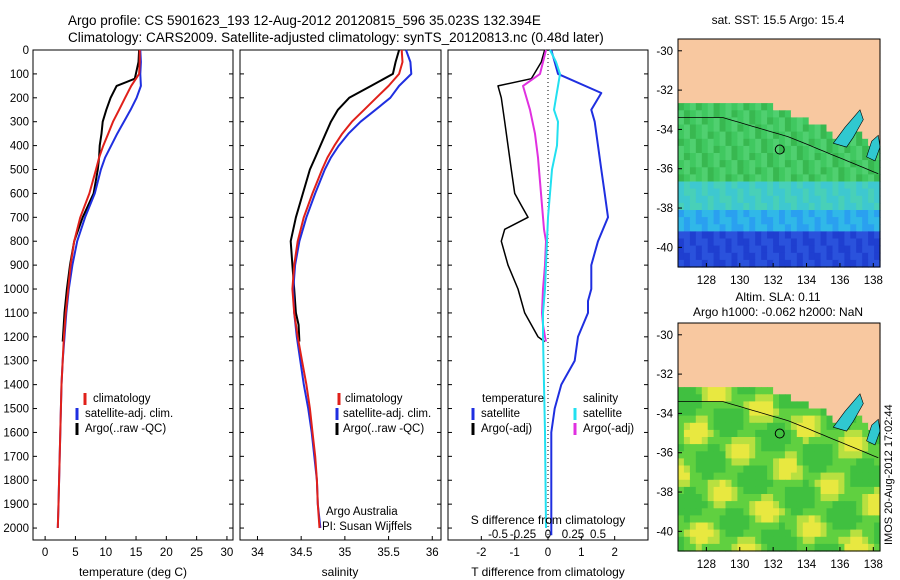 The height and width of the screenshot is (580, 900). I want to click on argo-float-marker, so click(779, 433).